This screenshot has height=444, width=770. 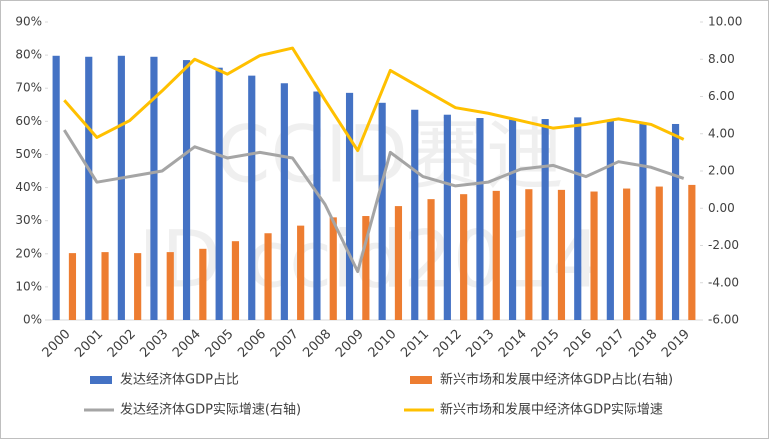 I want to click on legend-label: 新兴市场和发展中经济体GDP占比(右轴), so click(x=556, y=380).